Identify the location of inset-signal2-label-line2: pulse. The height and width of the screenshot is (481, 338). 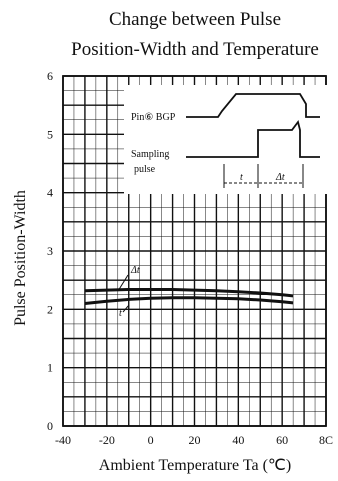
(145, 169).